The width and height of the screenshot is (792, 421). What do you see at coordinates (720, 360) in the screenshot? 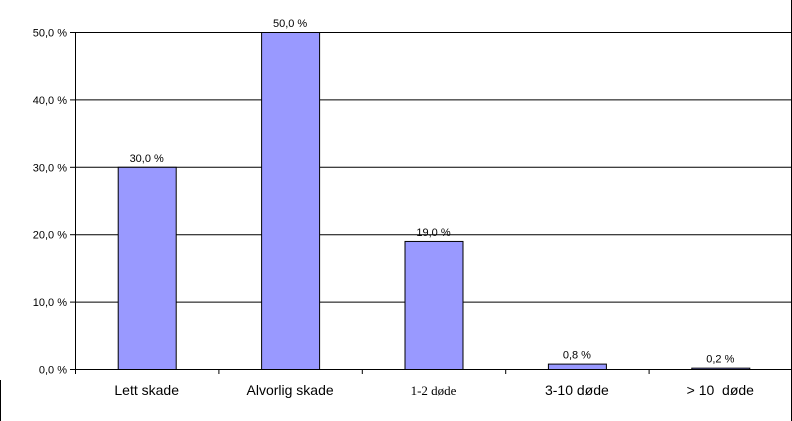
I see `data-label: 0,2 %` at bounding box center [720, 360].